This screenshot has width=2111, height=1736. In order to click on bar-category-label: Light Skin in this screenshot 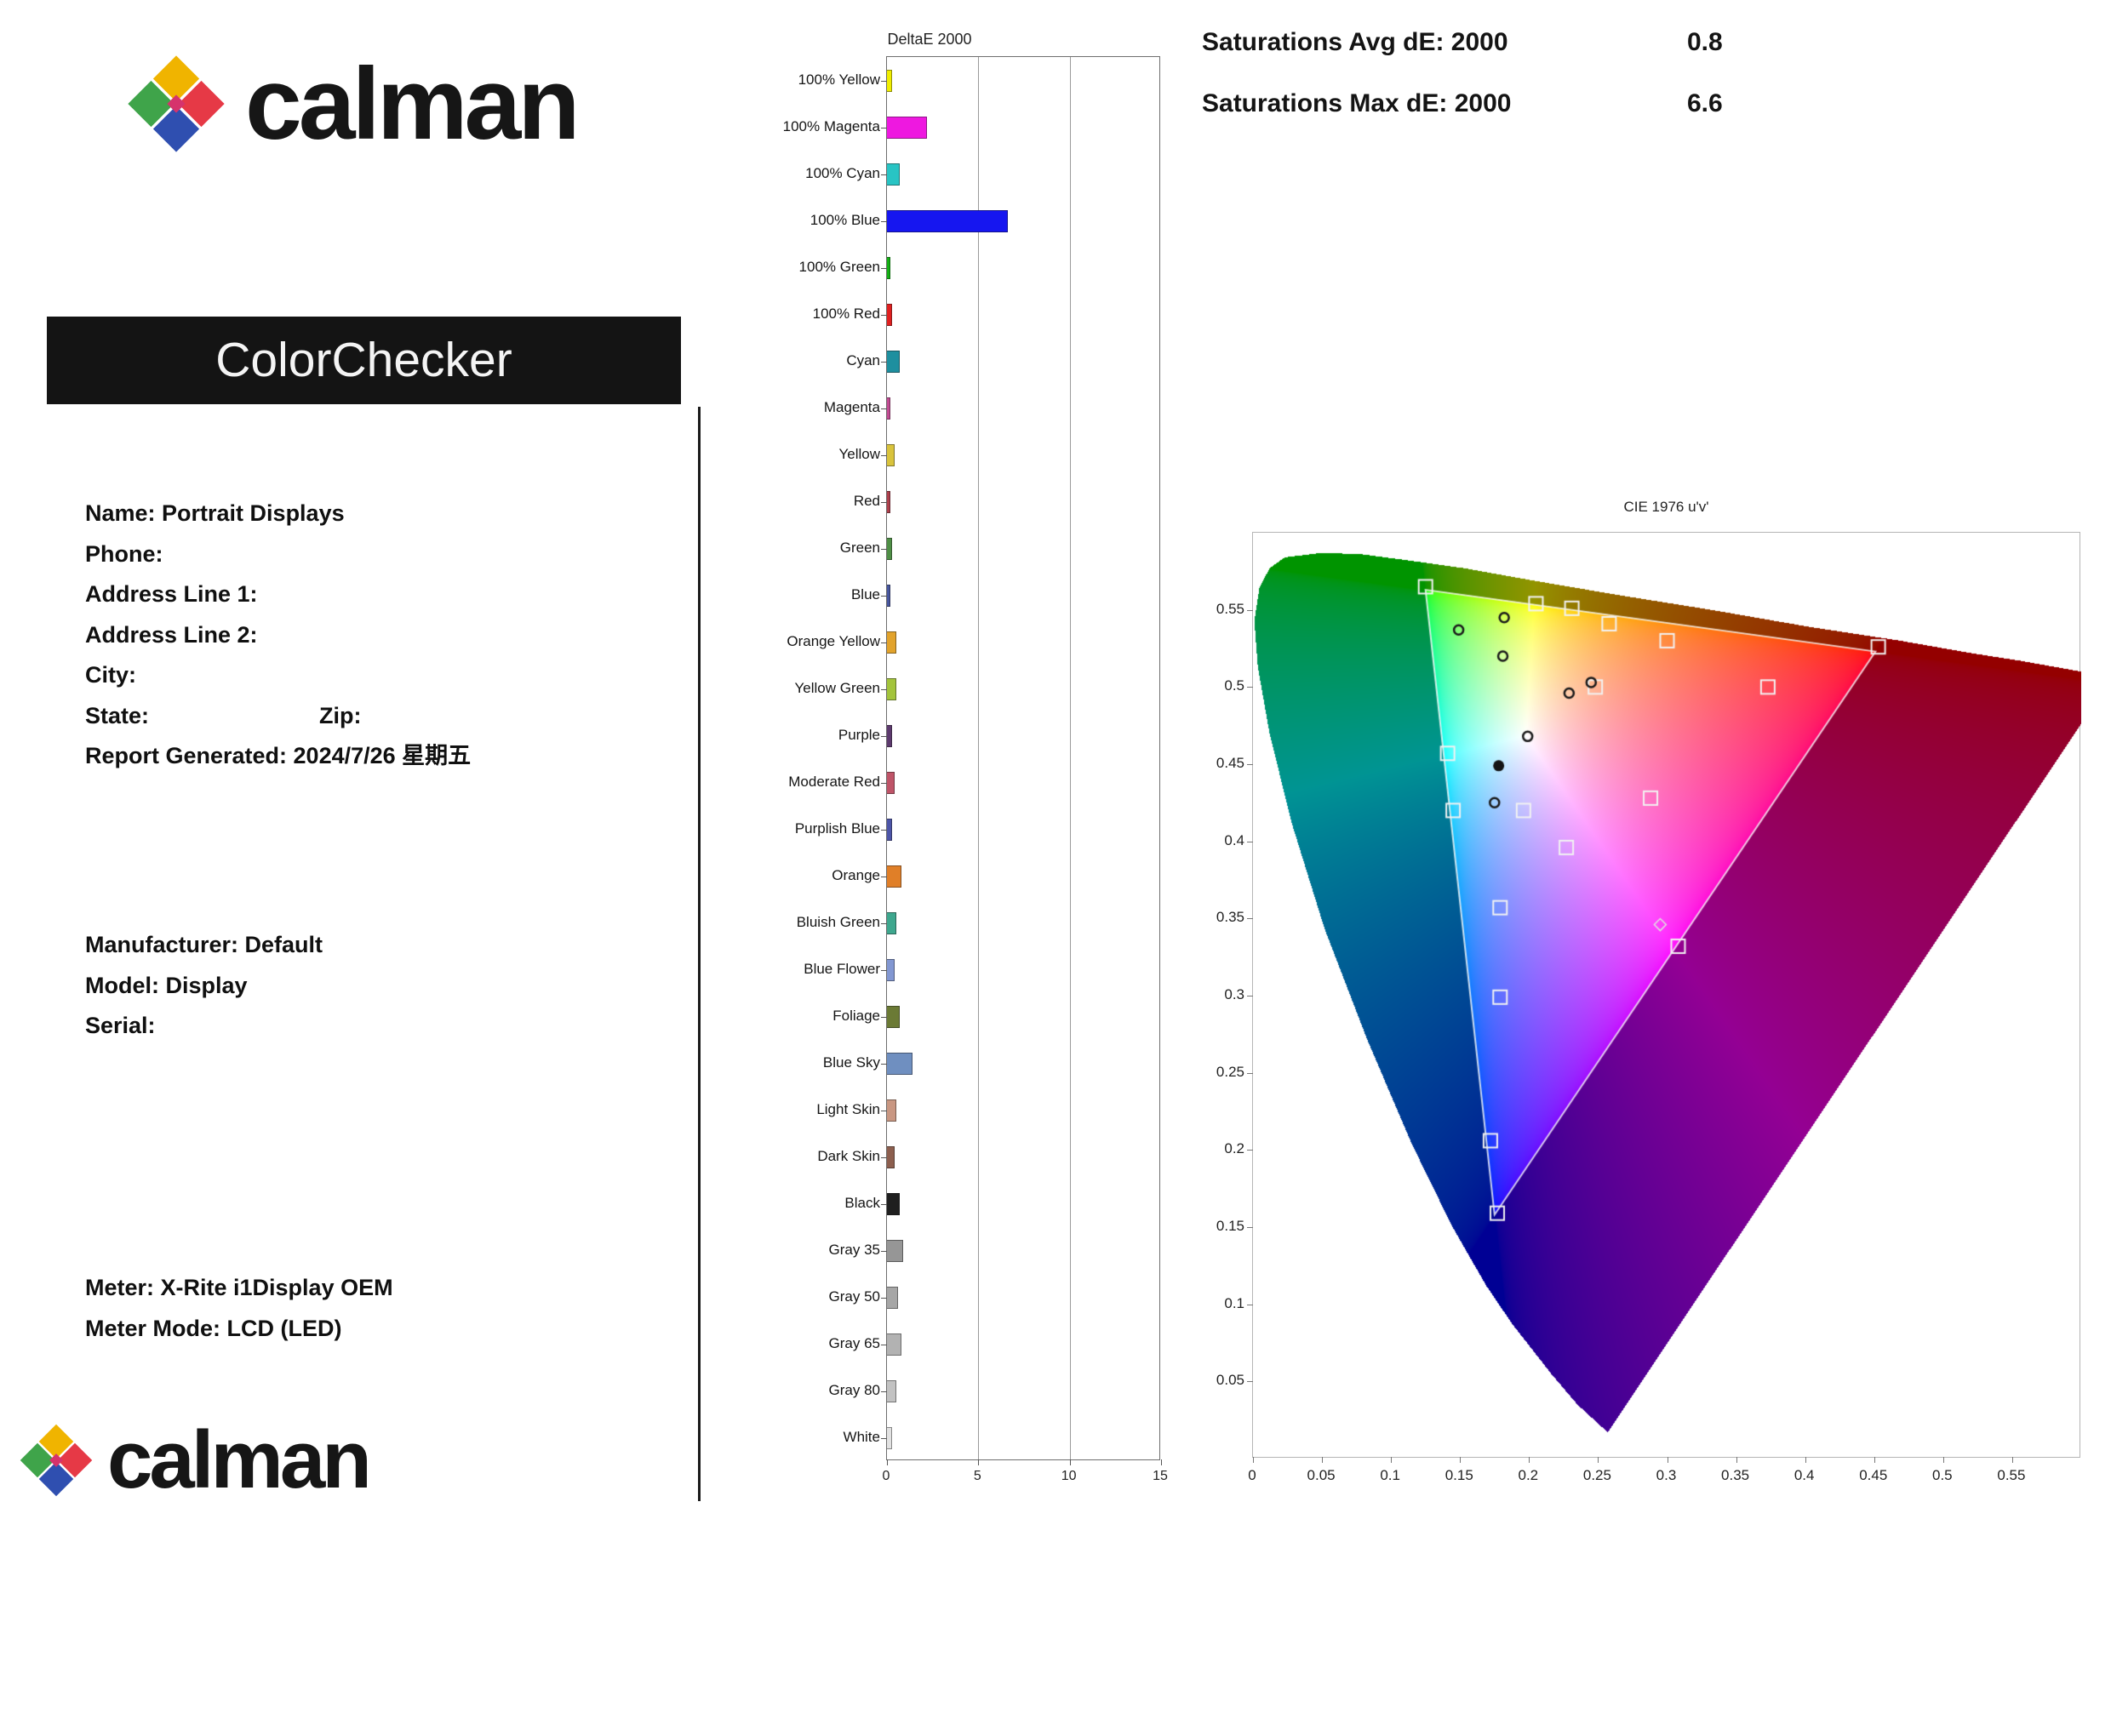, I will do `click(848, 1109)`.